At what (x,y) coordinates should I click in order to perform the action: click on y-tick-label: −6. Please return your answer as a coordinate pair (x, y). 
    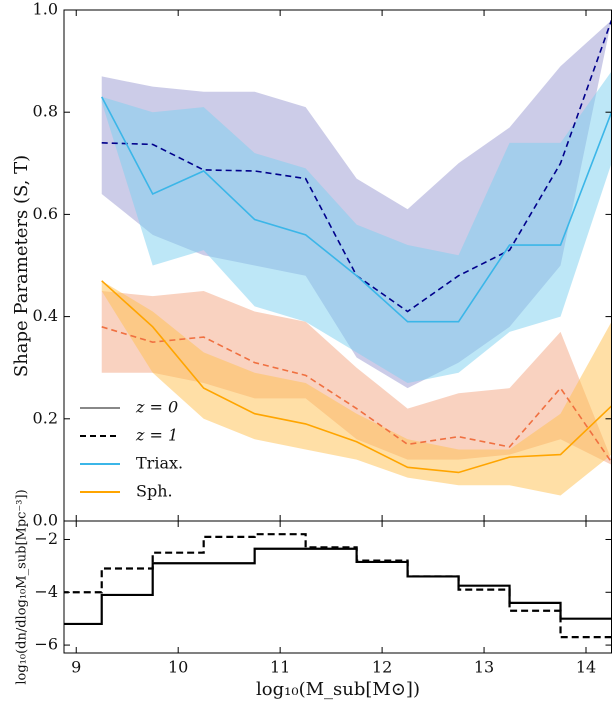
    Looking at the image, I should click on (46, 644).